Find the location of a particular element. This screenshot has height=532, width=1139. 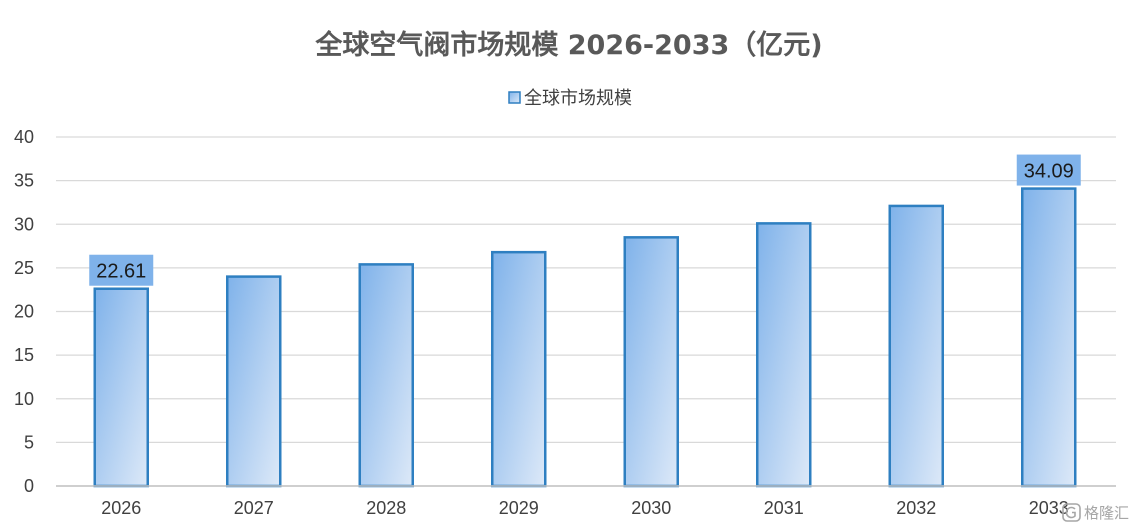

bar-2030 is located at coordinates (651, 362).